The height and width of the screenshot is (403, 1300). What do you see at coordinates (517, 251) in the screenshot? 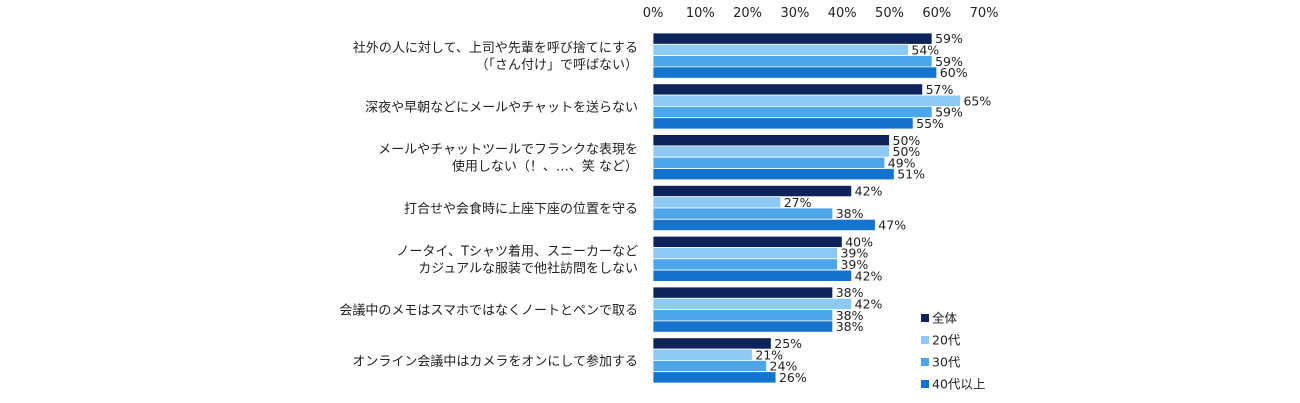
I see `category-label: ノータイ、Tシャツ着用、スニーカーなど` at bounding box center [517, 251].